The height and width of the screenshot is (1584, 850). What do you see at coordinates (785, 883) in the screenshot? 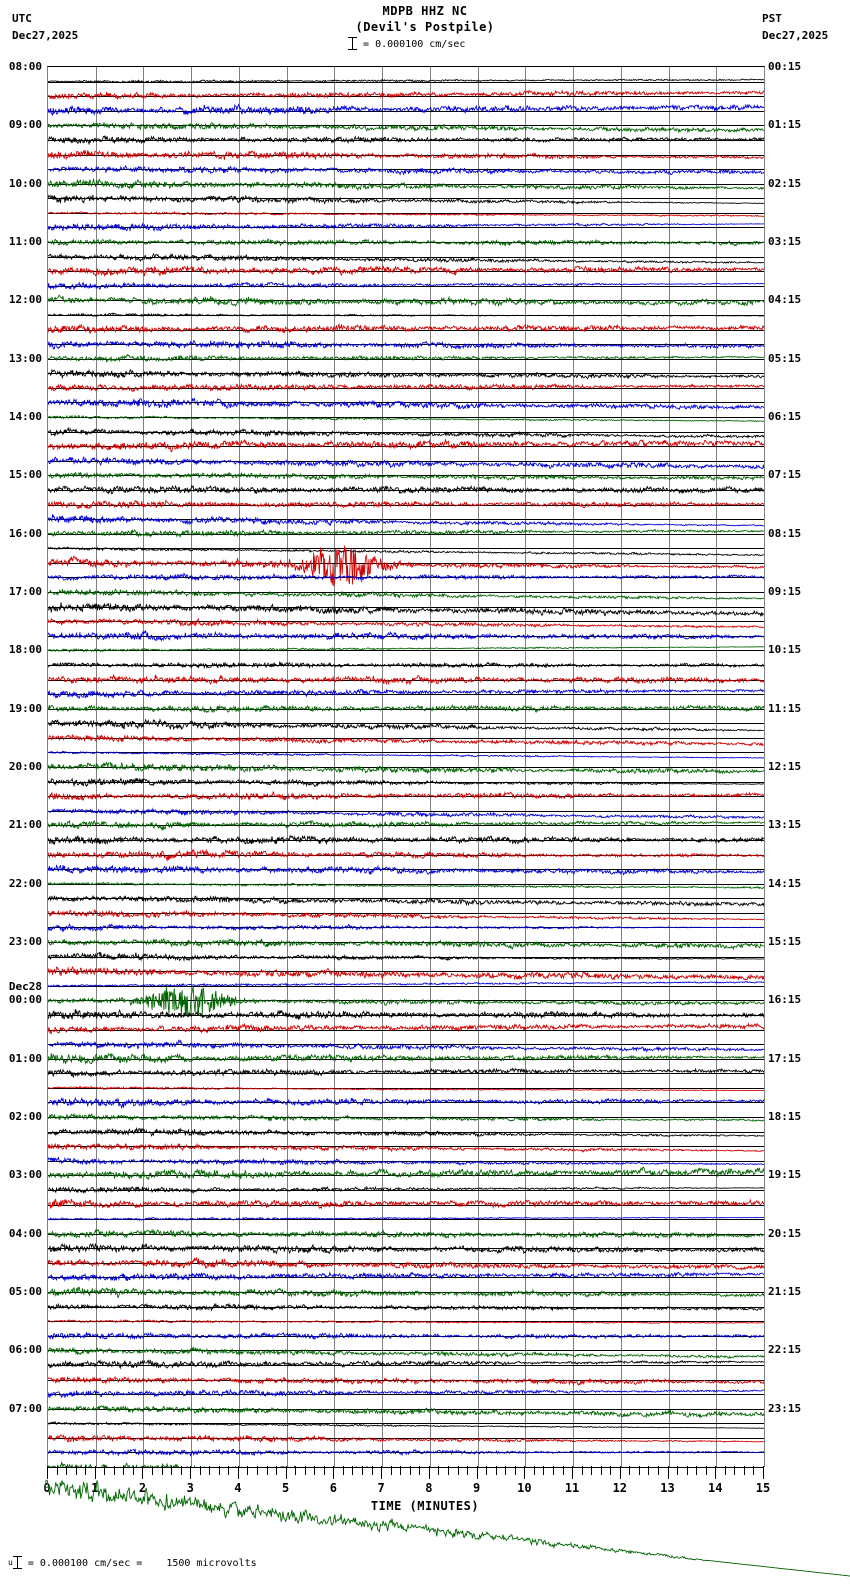
I see `right-hour-label: 14:15` at bounding box center [785, 883].